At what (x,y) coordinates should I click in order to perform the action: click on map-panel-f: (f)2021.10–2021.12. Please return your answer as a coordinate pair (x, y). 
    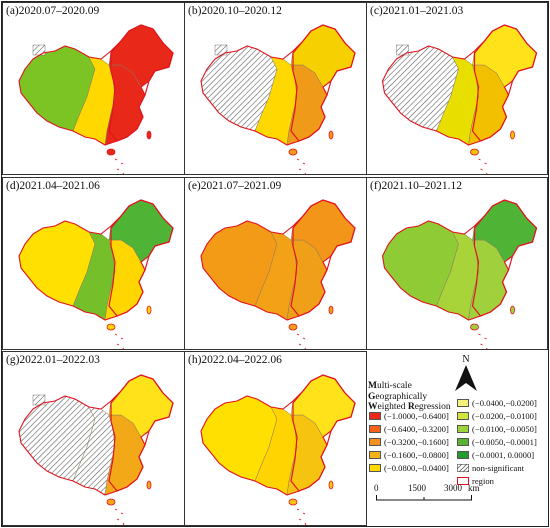
    Looking at the image, I should click on (457, 263).